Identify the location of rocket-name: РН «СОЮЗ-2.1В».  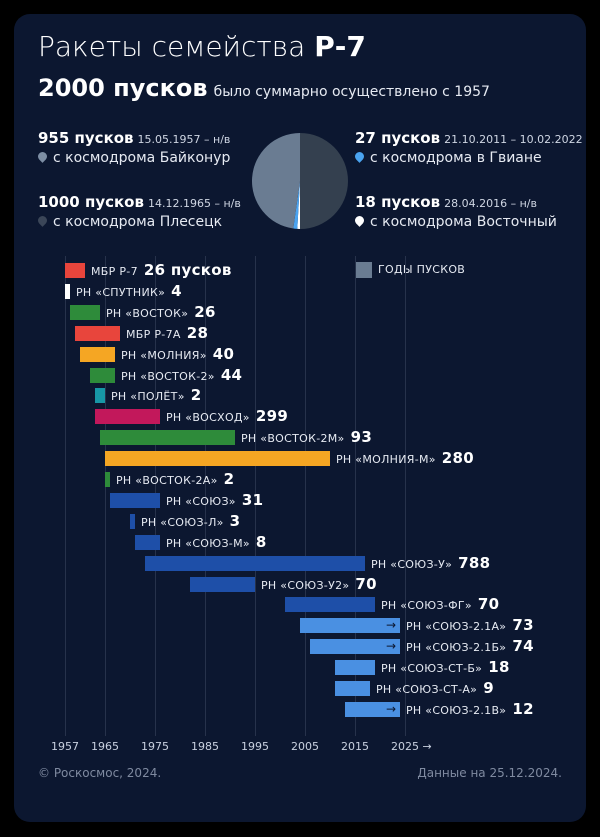
(456, 710).